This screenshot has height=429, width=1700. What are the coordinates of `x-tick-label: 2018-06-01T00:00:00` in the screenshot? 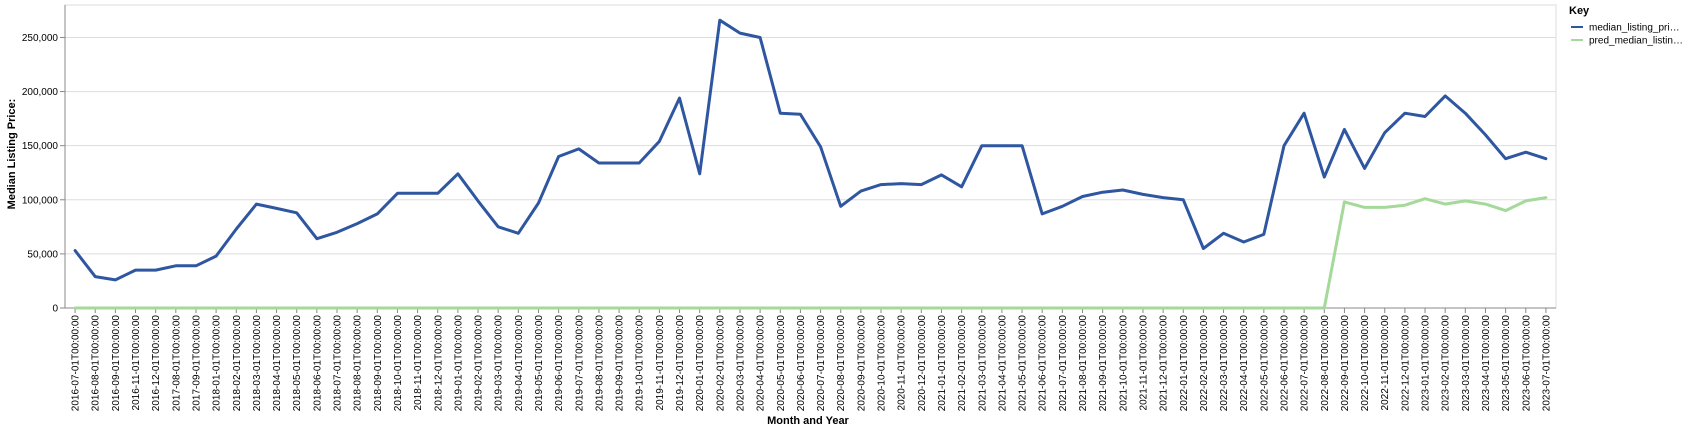 It's located at (317, 363).